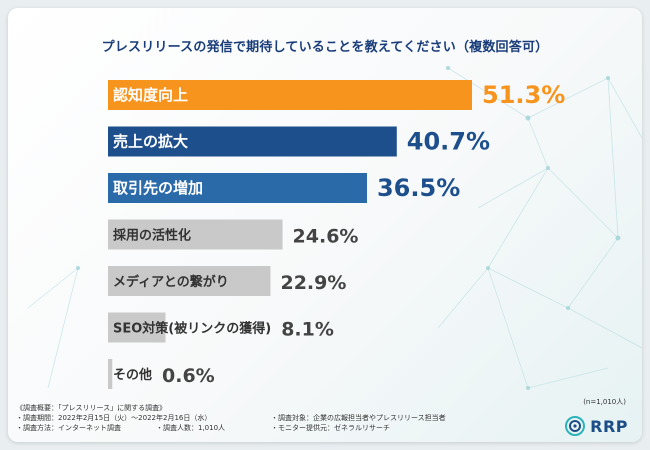 The width and height of the screenshot is (650, 450). What do you see at coordinates (150, 142) in the screenshot?
I see `bar-label-2: 売上の拡大` at bounding box center [150, 142].